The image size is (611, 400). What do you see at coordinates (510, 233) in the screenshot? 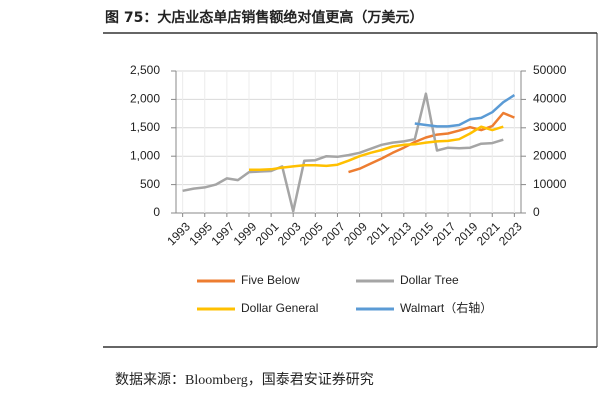
I see `x-tick-label: 2023` at bounding box center [510, 233].